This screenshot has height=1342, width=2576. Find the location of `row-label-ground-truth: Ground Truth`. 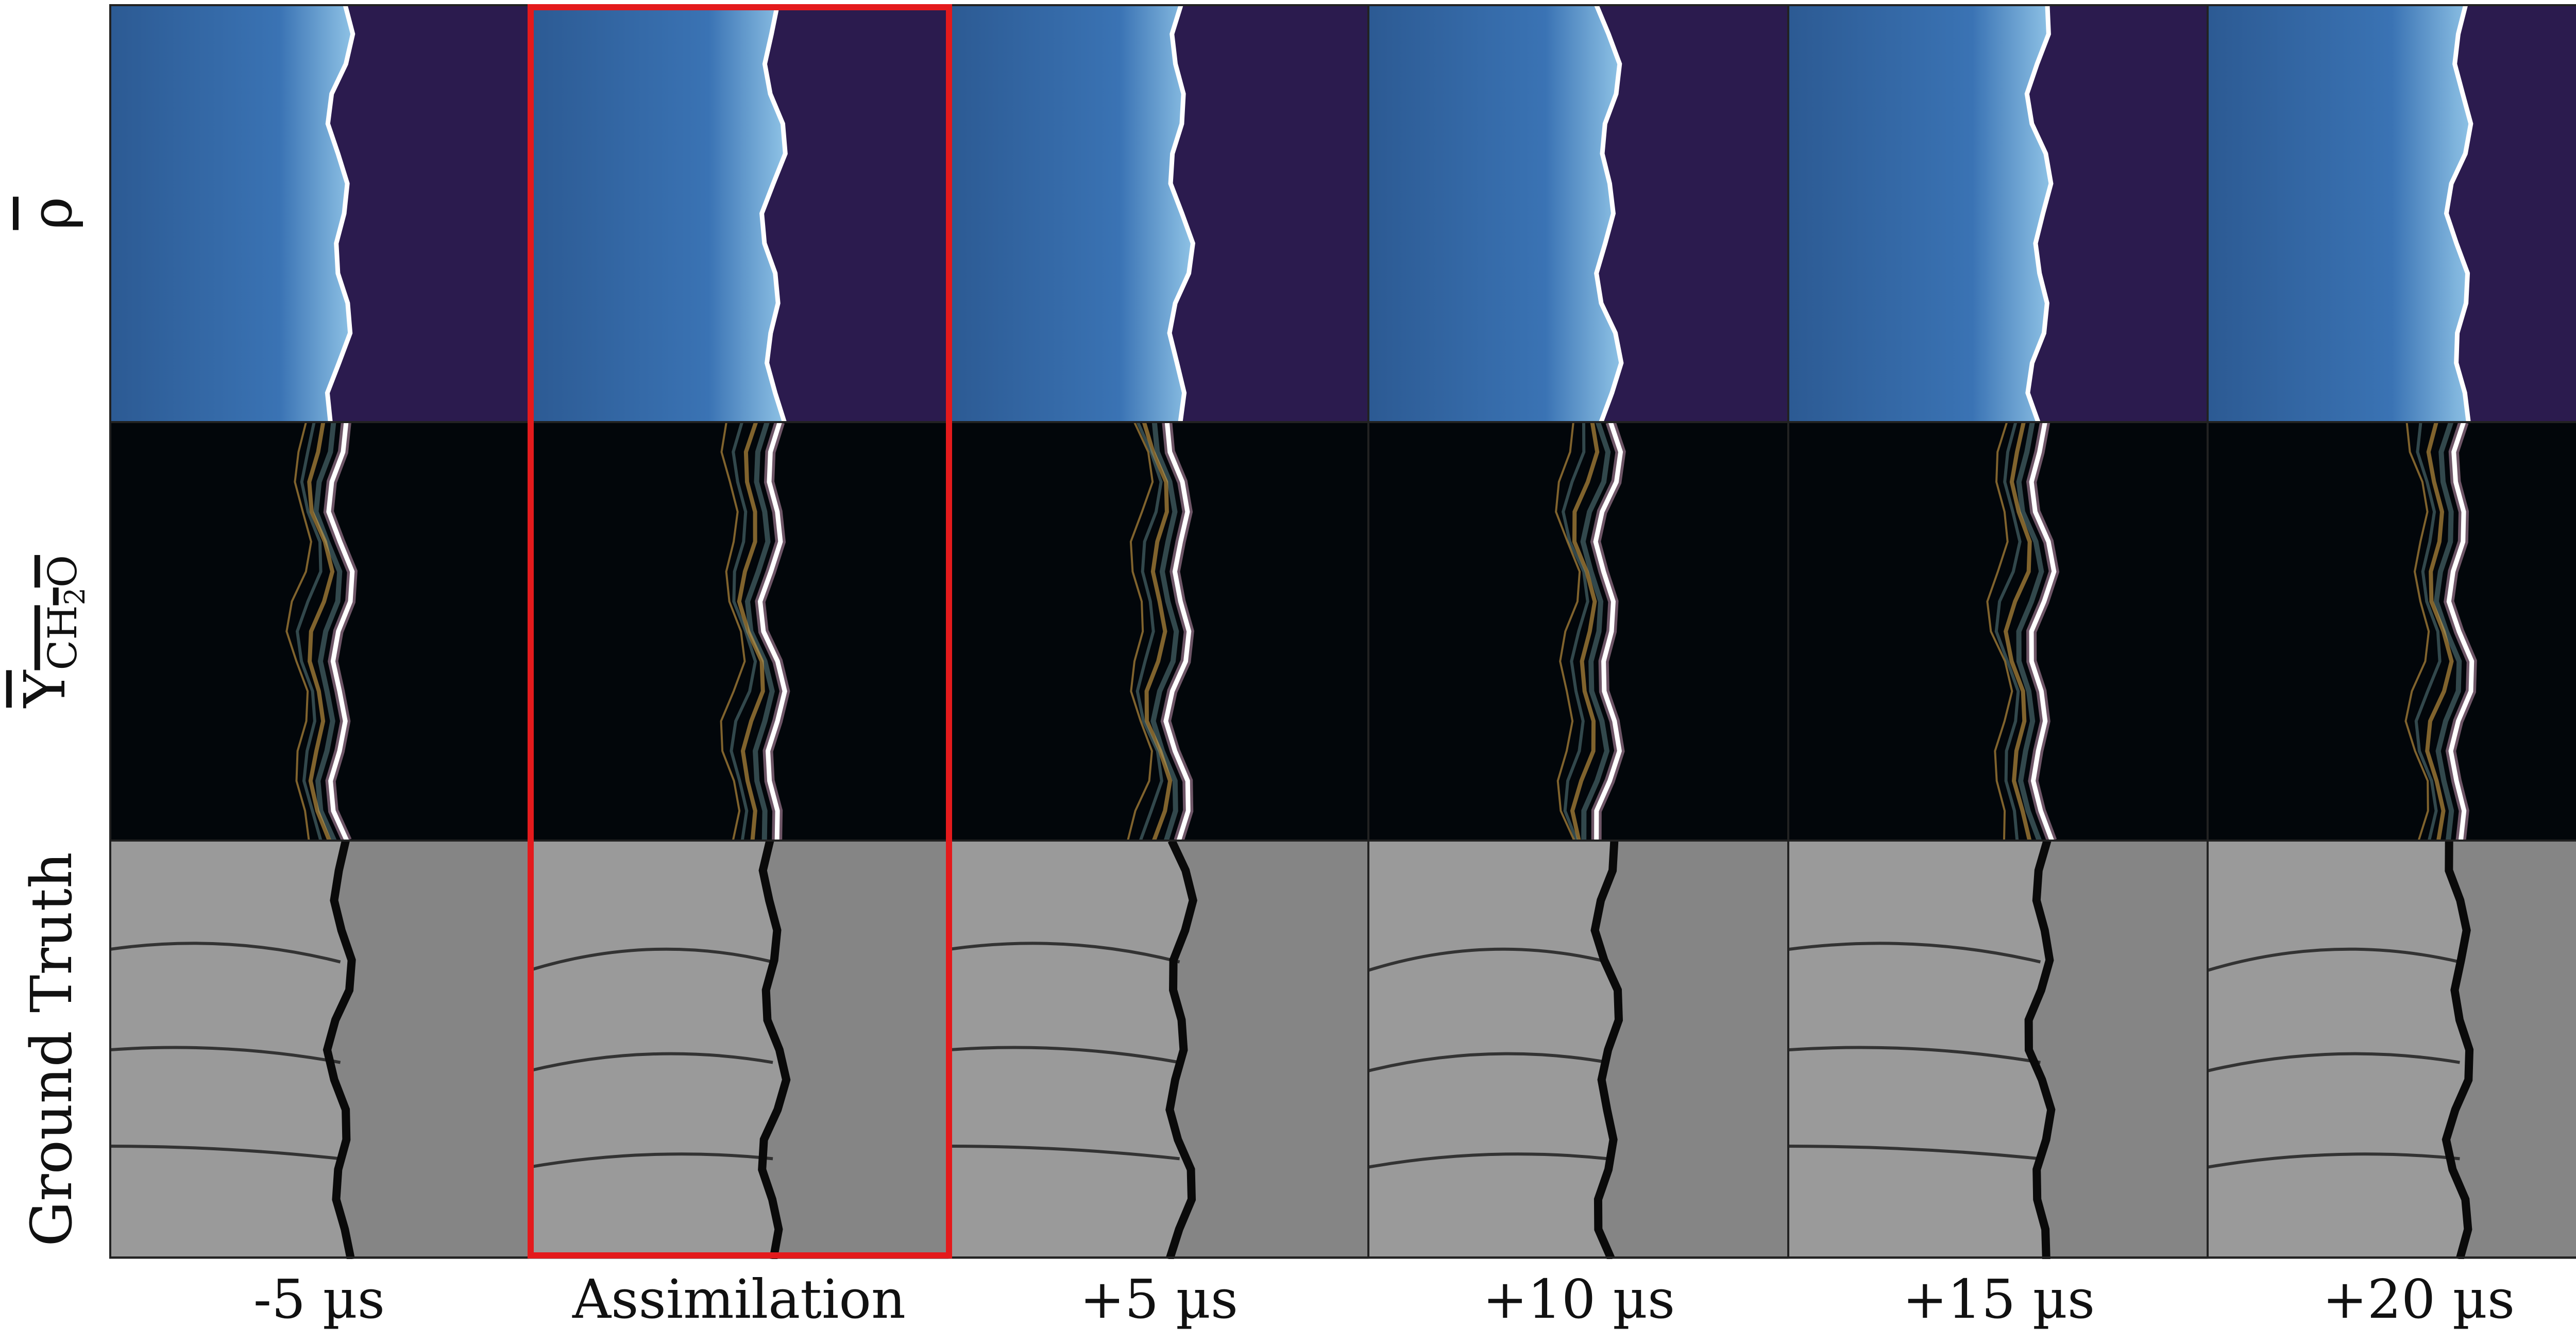

row-label-ground-truth: Ground Truth is located at coordinates (51, 1049).